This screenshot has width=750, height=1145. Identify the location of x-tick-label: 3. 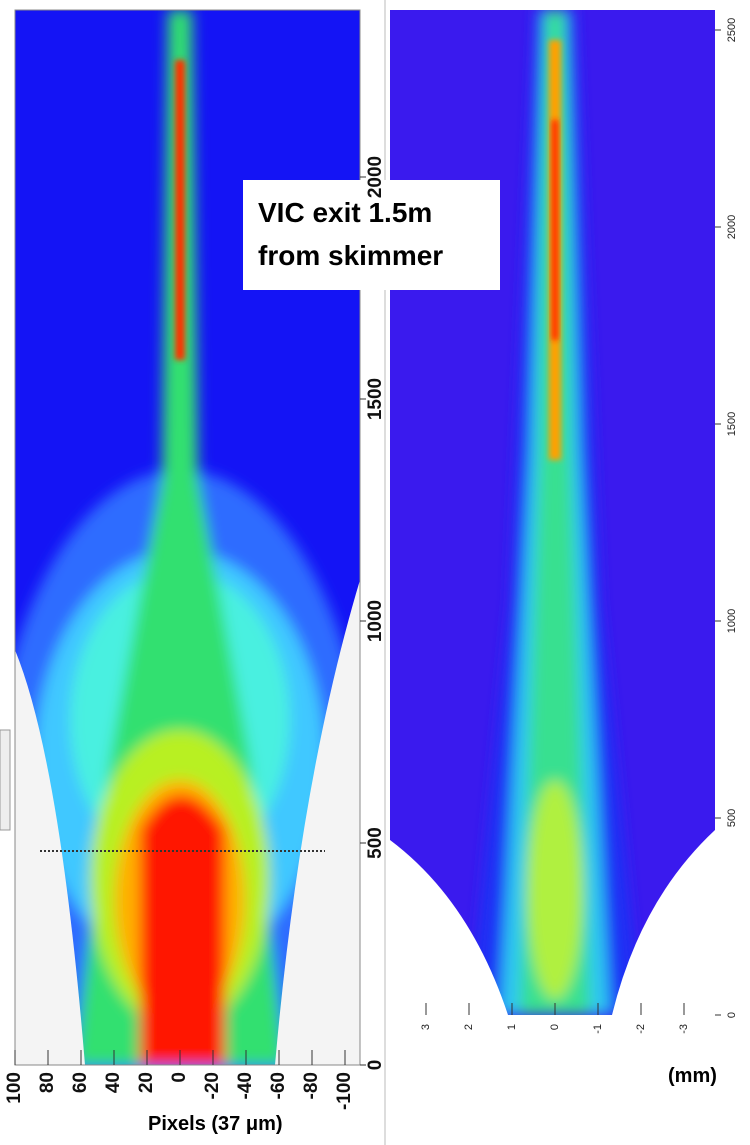
(426, 1027).